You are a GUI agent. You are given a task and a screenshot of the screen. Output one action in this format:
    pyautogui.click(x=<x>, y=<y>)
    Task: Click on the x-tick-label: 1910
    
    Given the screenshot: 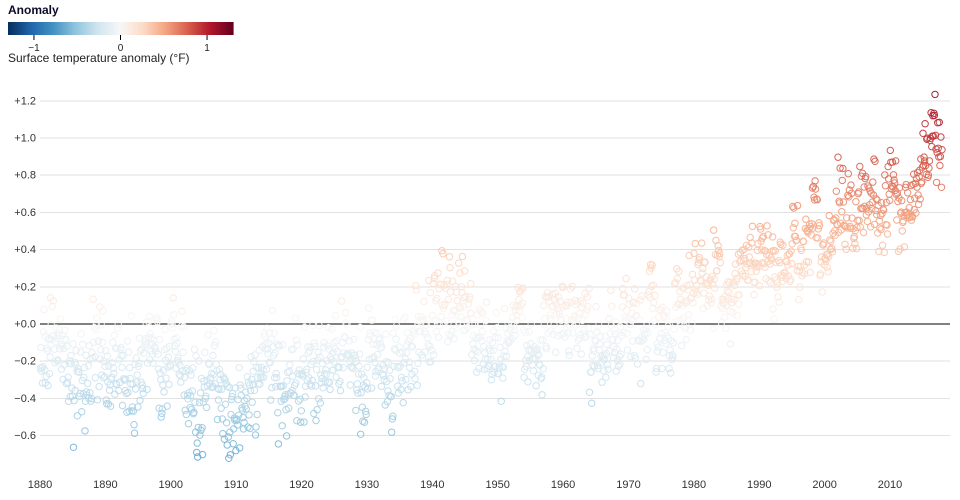 What is the action you would take?
    pyautogui.click(x=236, y=485)
    